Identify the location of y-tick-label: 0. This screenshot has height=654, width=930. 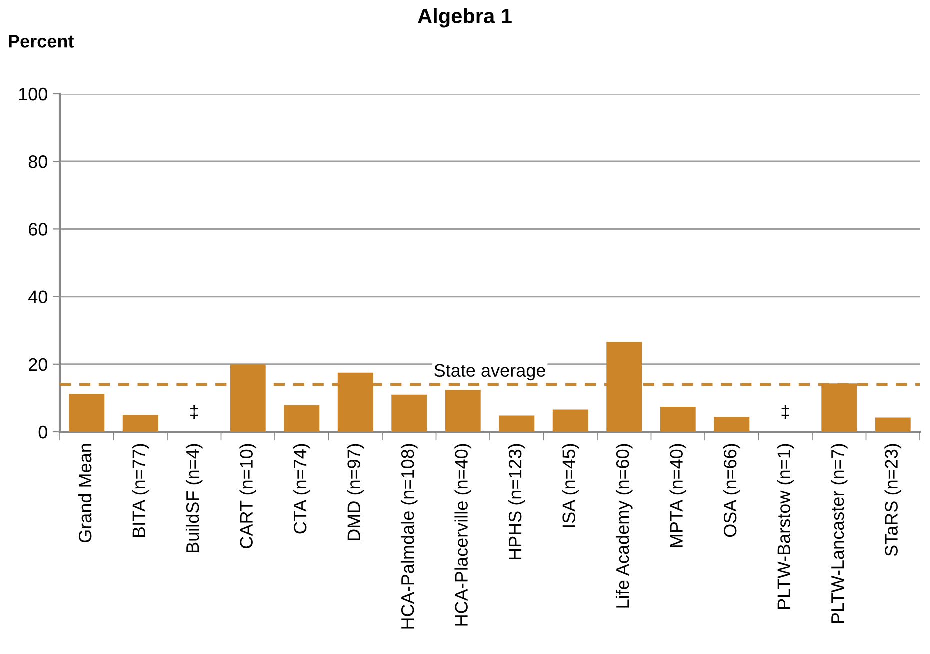
(43, 432).